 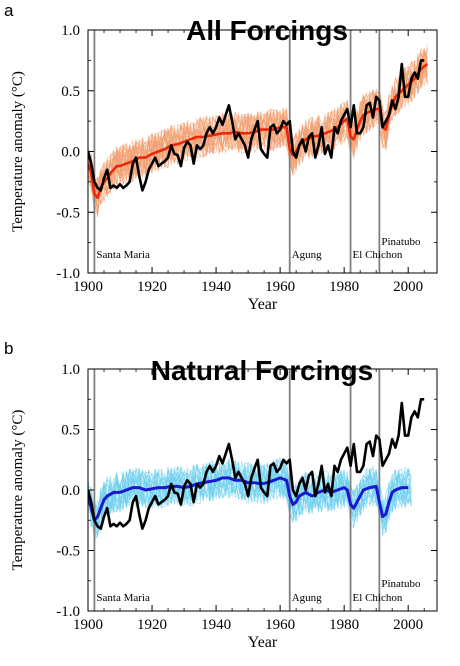 I want to click on panel-title: All Forcings, so click(x=267, y=30).